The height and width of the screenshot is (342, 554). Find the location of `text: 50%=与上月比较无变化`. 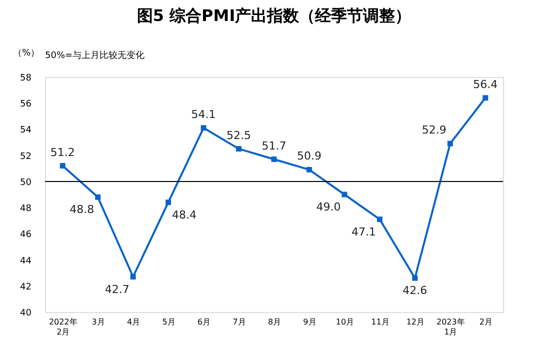

text: 50%=与上月比较无变化 is located at coordinates (95, 55).